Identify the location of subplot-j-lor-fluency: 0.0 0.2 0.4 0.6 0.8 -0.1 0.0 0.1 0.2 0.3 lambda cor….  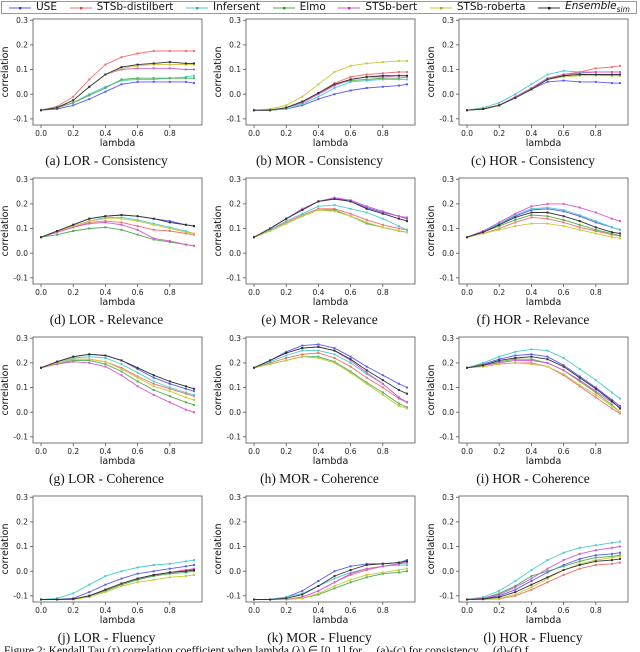
(101, 559).